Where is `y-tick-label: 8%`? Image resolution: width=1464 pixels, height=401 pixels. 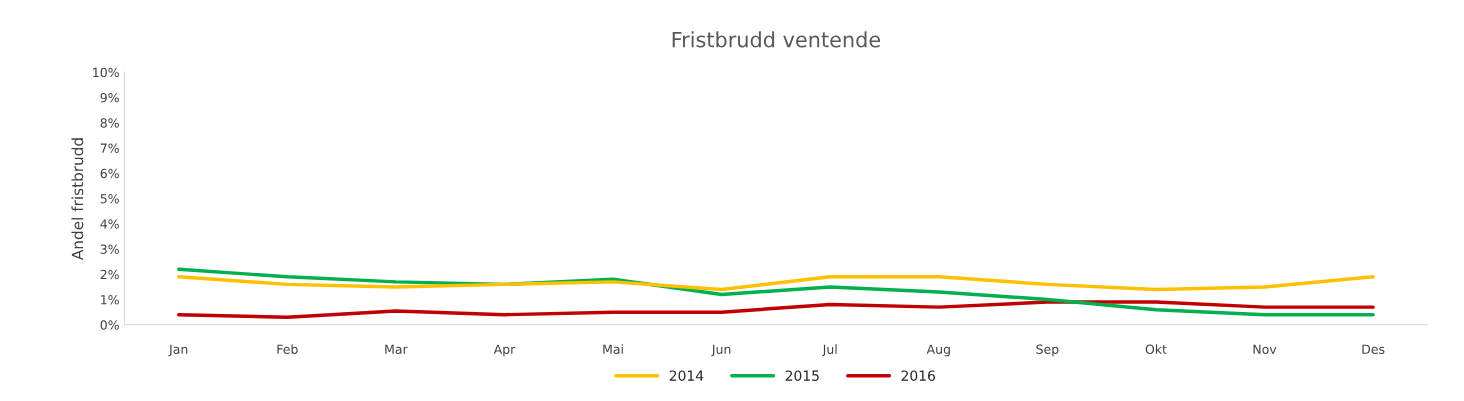
y-tick-label: 8% is located at coordinates (109, 123).